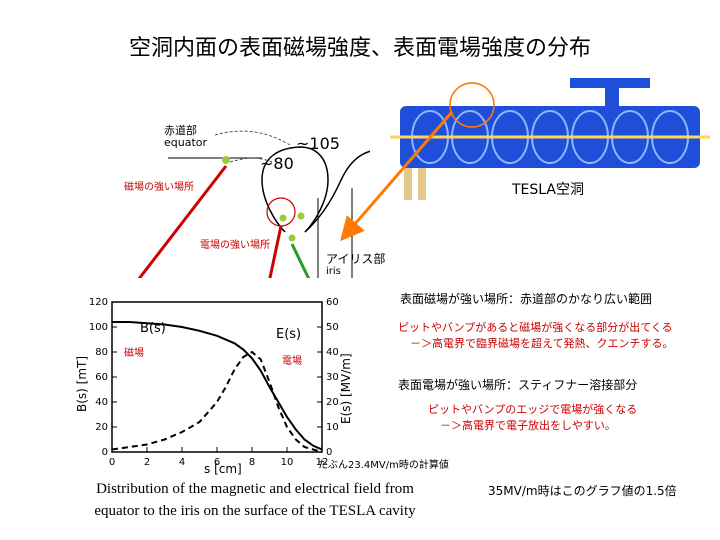 This screenshot has height=540, width=720. I want to click on magnetic-point, so click(226, 160).